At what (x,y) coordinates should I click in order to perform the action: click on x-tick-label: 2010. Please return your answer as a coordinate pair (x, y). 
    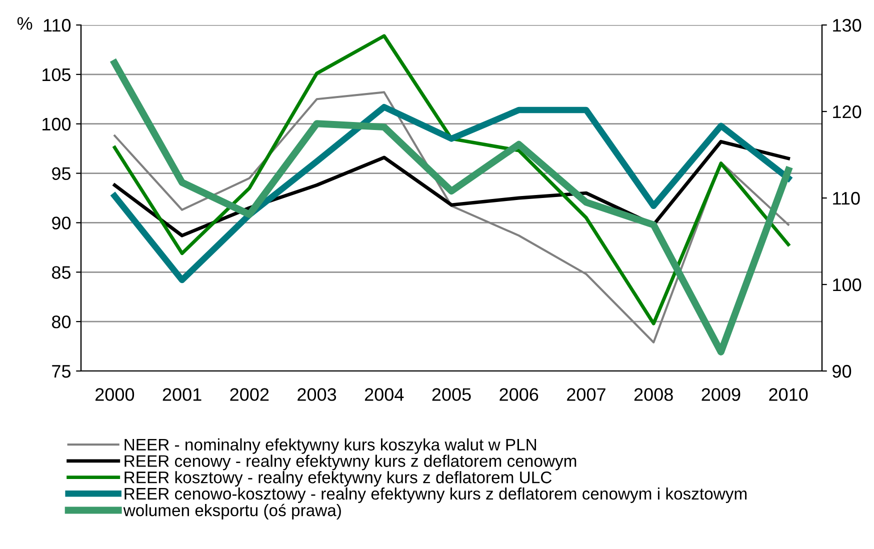
    Looking at the image, I should click on (788, 394).